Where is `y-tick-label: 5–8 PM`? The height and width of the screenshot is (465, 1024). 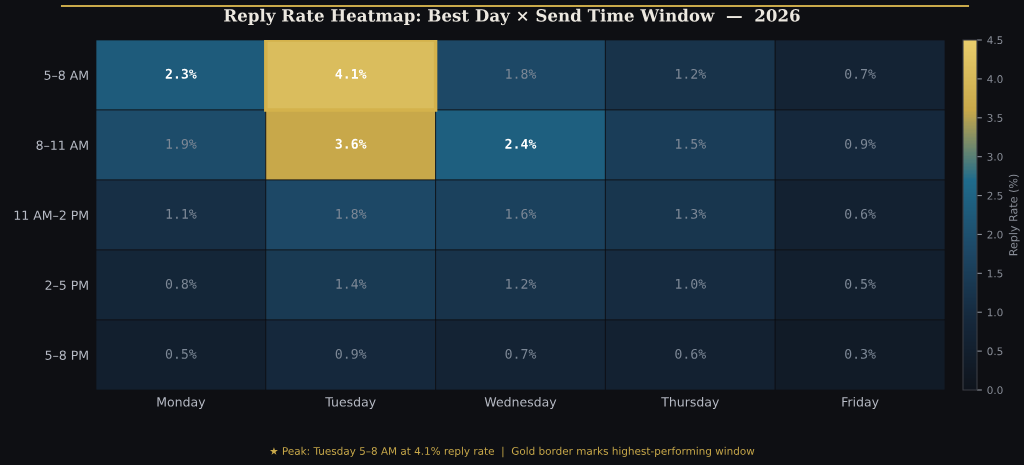 y-tick-label: 5–8 PM is located at coordinates (66, 355).